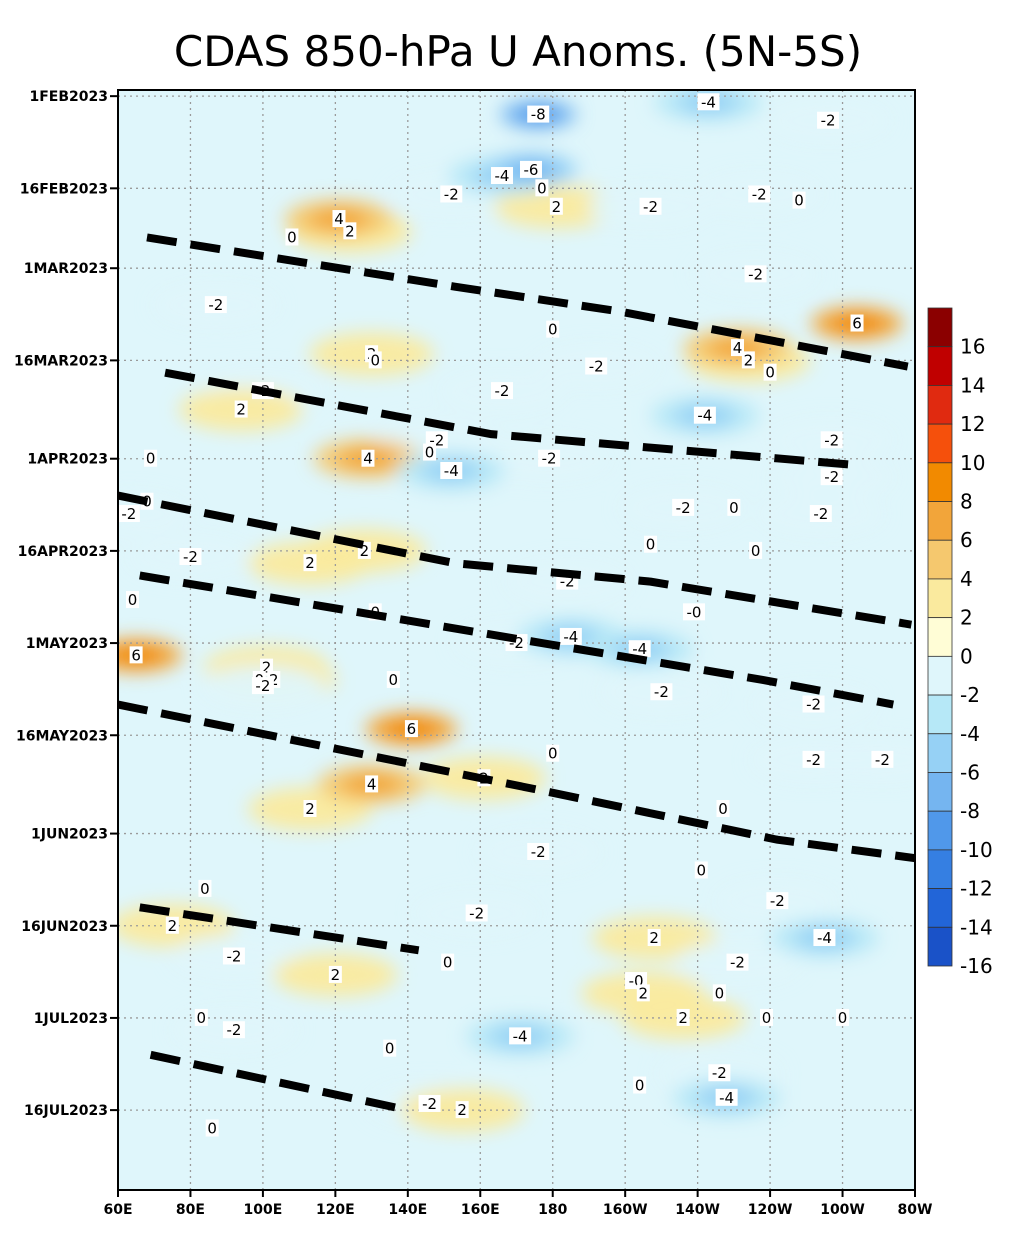 The width and height of the screenshot is (1036, 1256). Describe the element at coordinates (67, 460) in the screenshot. I see `y-tick-label: 1APR2023` at that location.